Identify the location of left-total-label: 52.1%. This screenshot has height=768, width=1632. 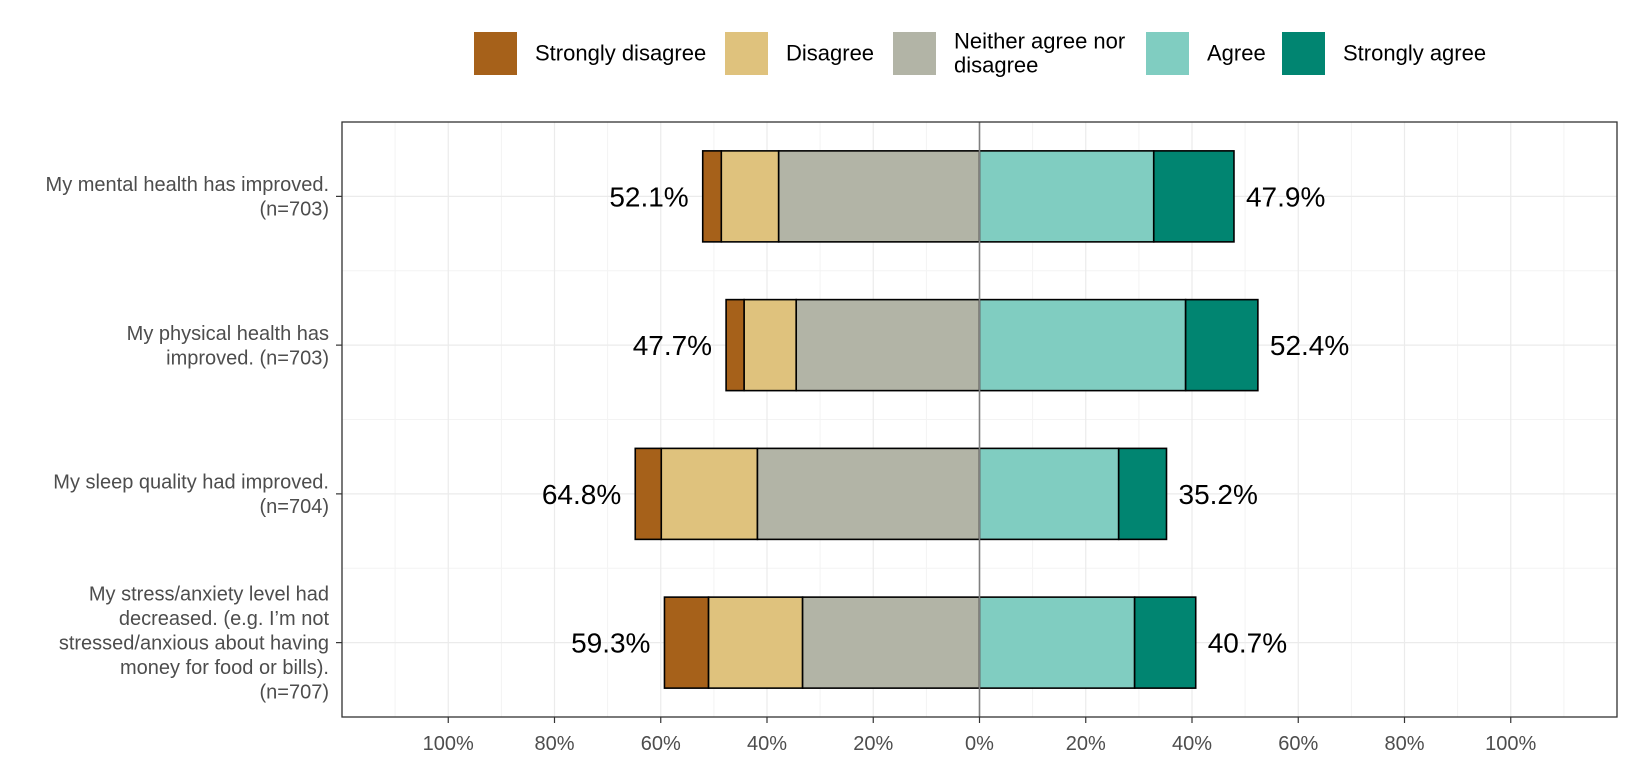
(648, 196).